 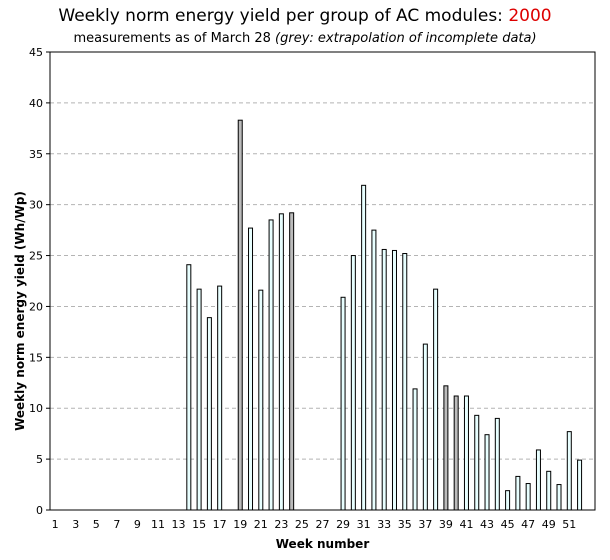 What do you see at coordinates (323, 524) in the screenshot?
I see `x-tick-label: 27` at bounding box center [323, 524].